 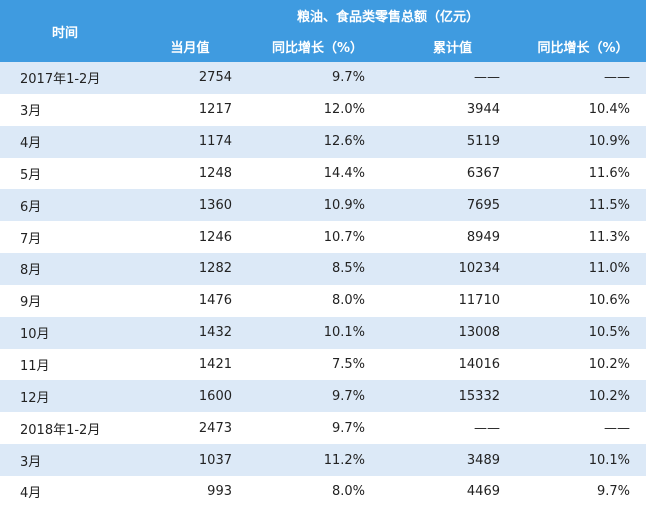 What do you see at coordinates (65, 396) in the screenshot?
I see `period-cell: 12月` at bounding box center [65, 396].